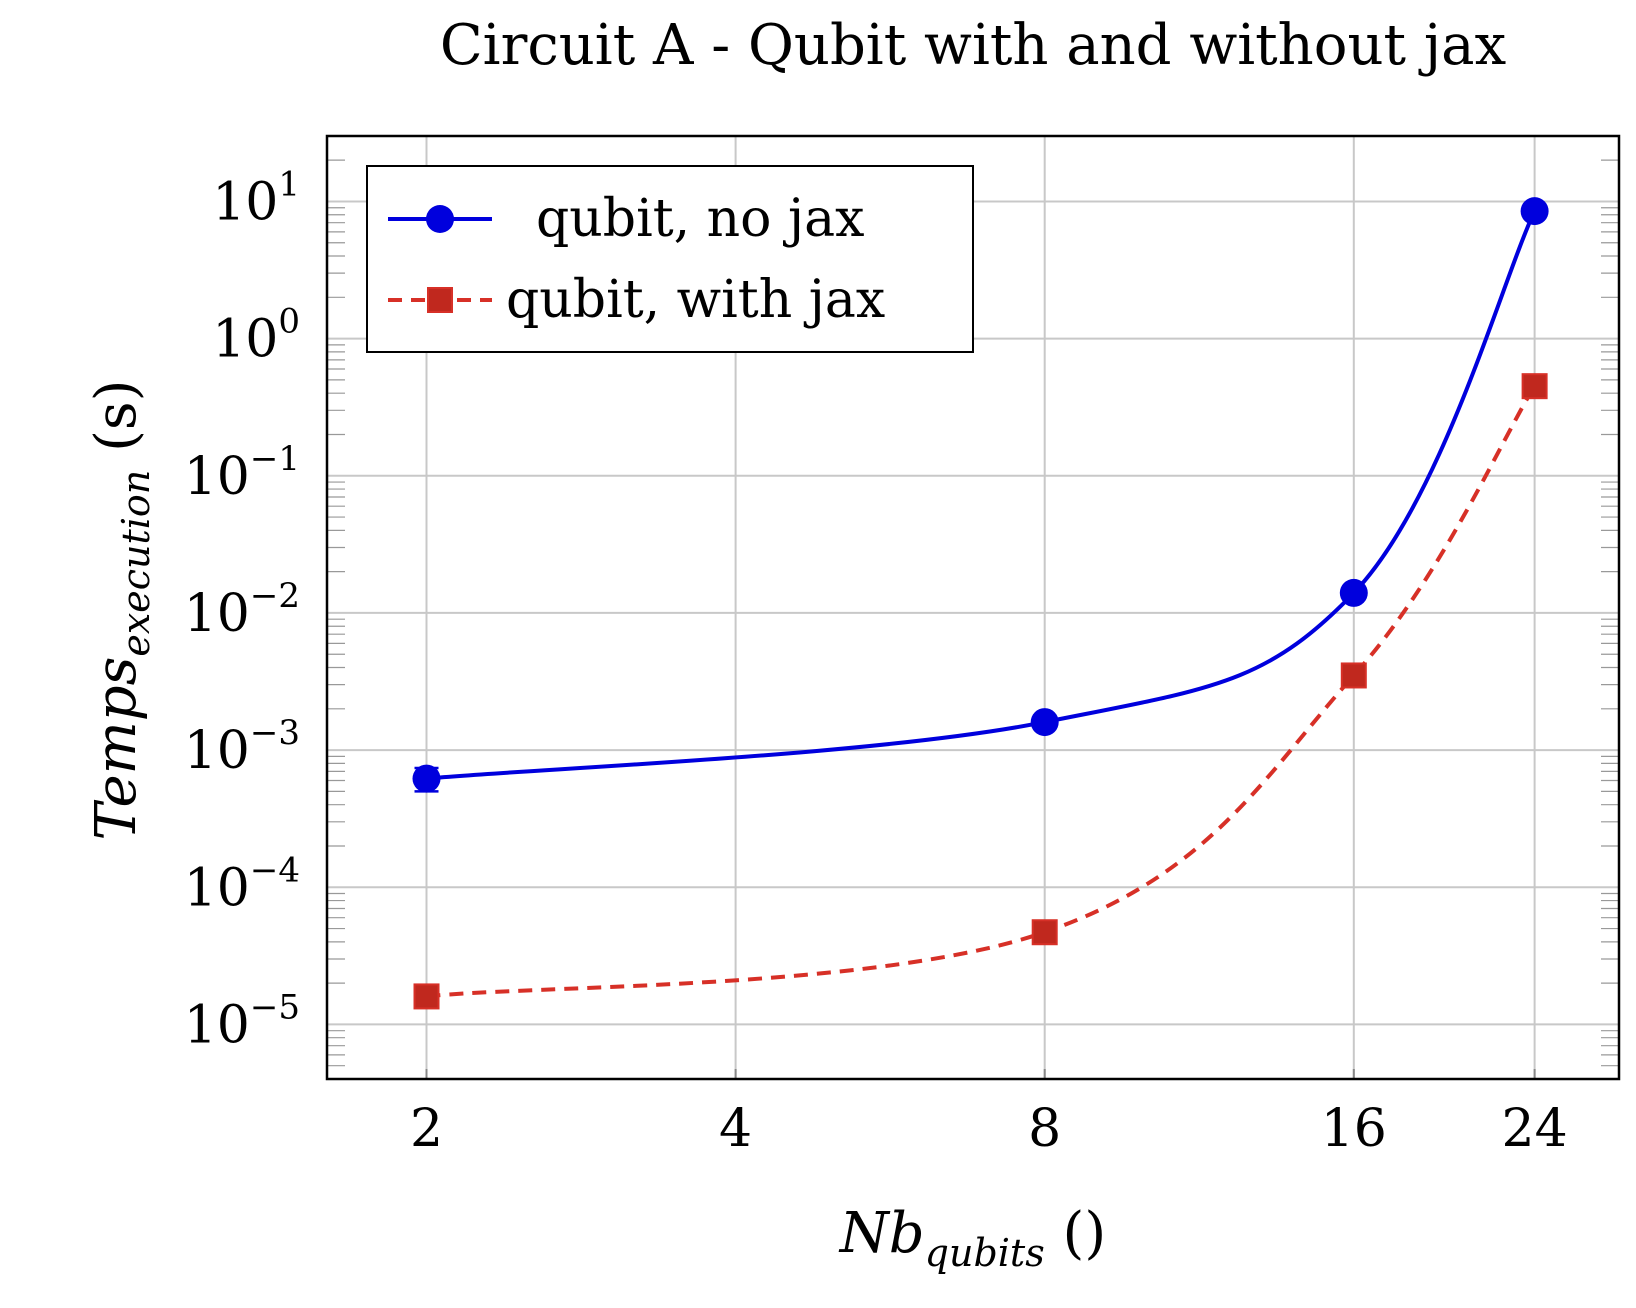 The height and width of the screenshot is (1308, 1636). I want to click on legend-label-with-jax: qubit, with jax, so click(695, 300).